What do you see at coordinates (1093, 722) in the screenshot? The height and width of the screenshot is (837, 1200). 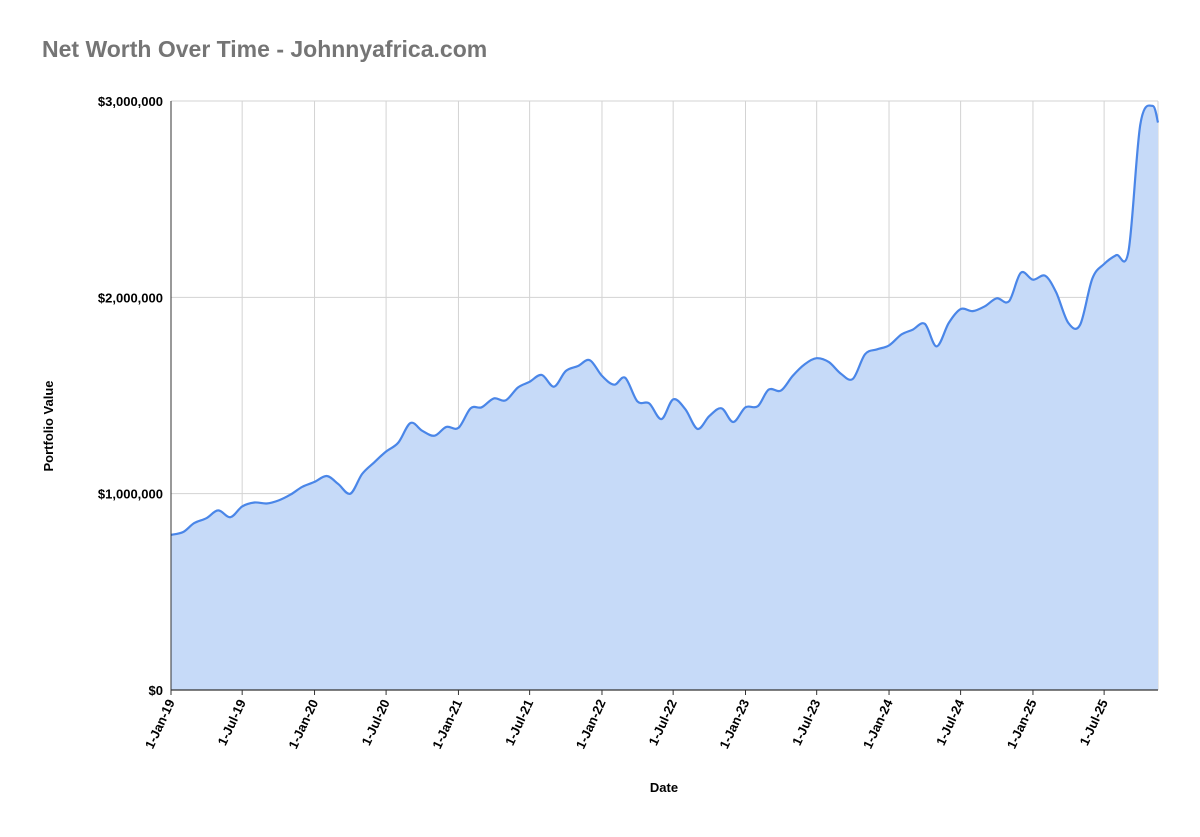 I see `x-tick-label: 1-Jul-25` at bounding box center [1093, 722].